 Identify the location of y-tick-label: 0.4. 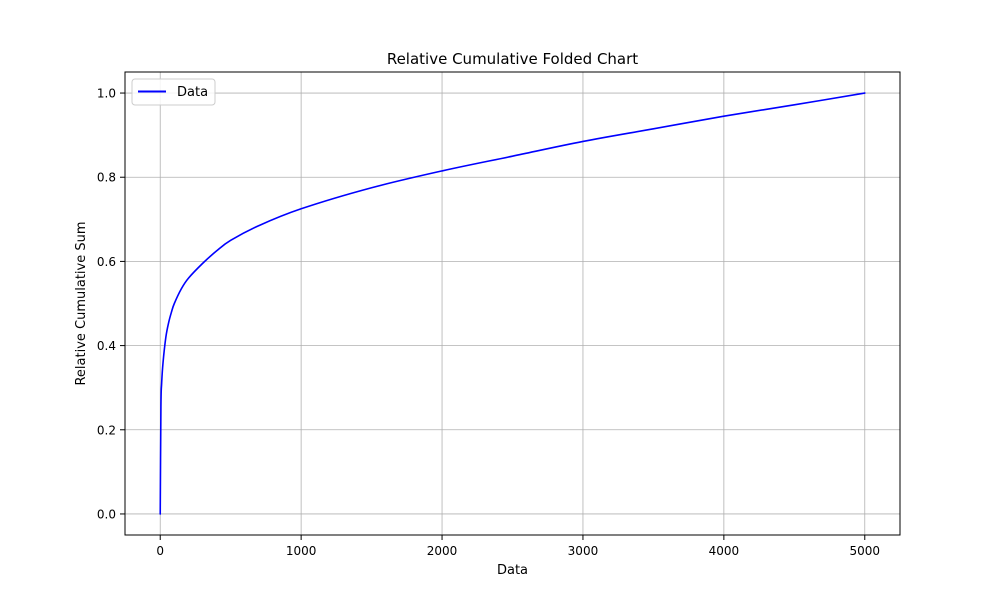
(106, 346).